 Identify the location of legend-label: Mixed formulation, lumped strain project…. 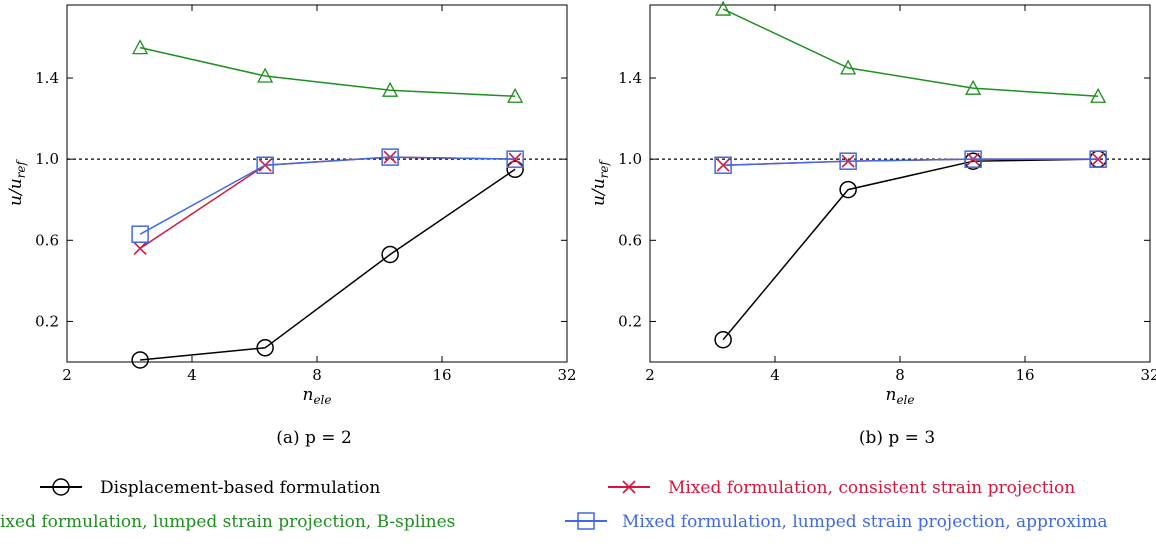
(865, 522).